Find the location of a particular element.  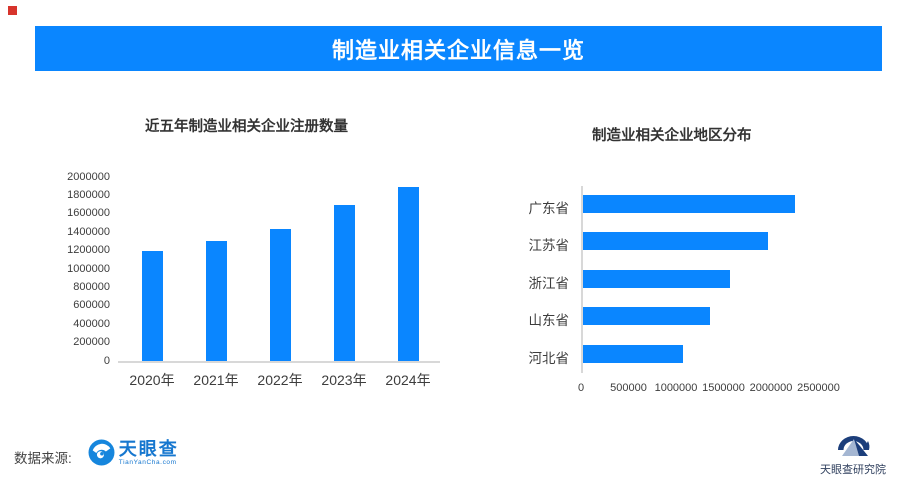

banner-title: 制造业相关企业信息一览 is located at coordinates (458, 50).